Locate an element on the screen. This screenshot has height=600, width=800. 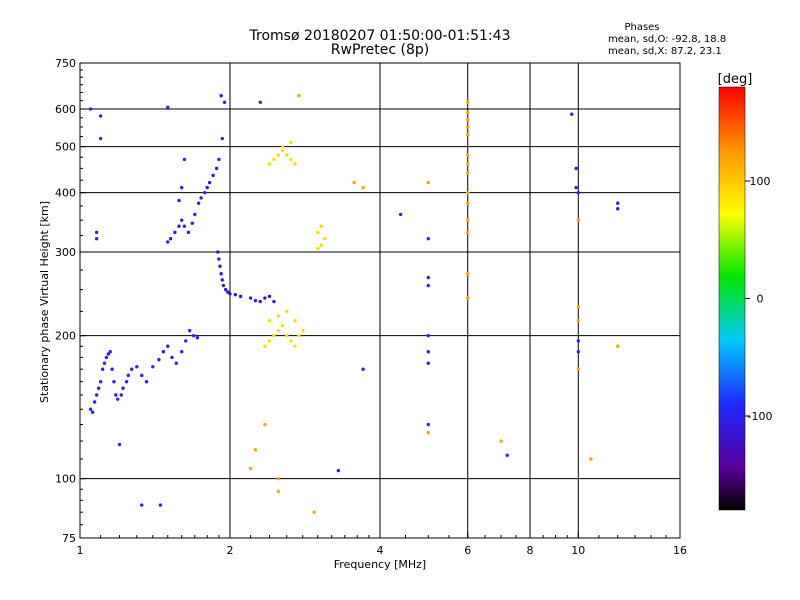
x-tick-label: 16 is located at coordinates (680, 550).